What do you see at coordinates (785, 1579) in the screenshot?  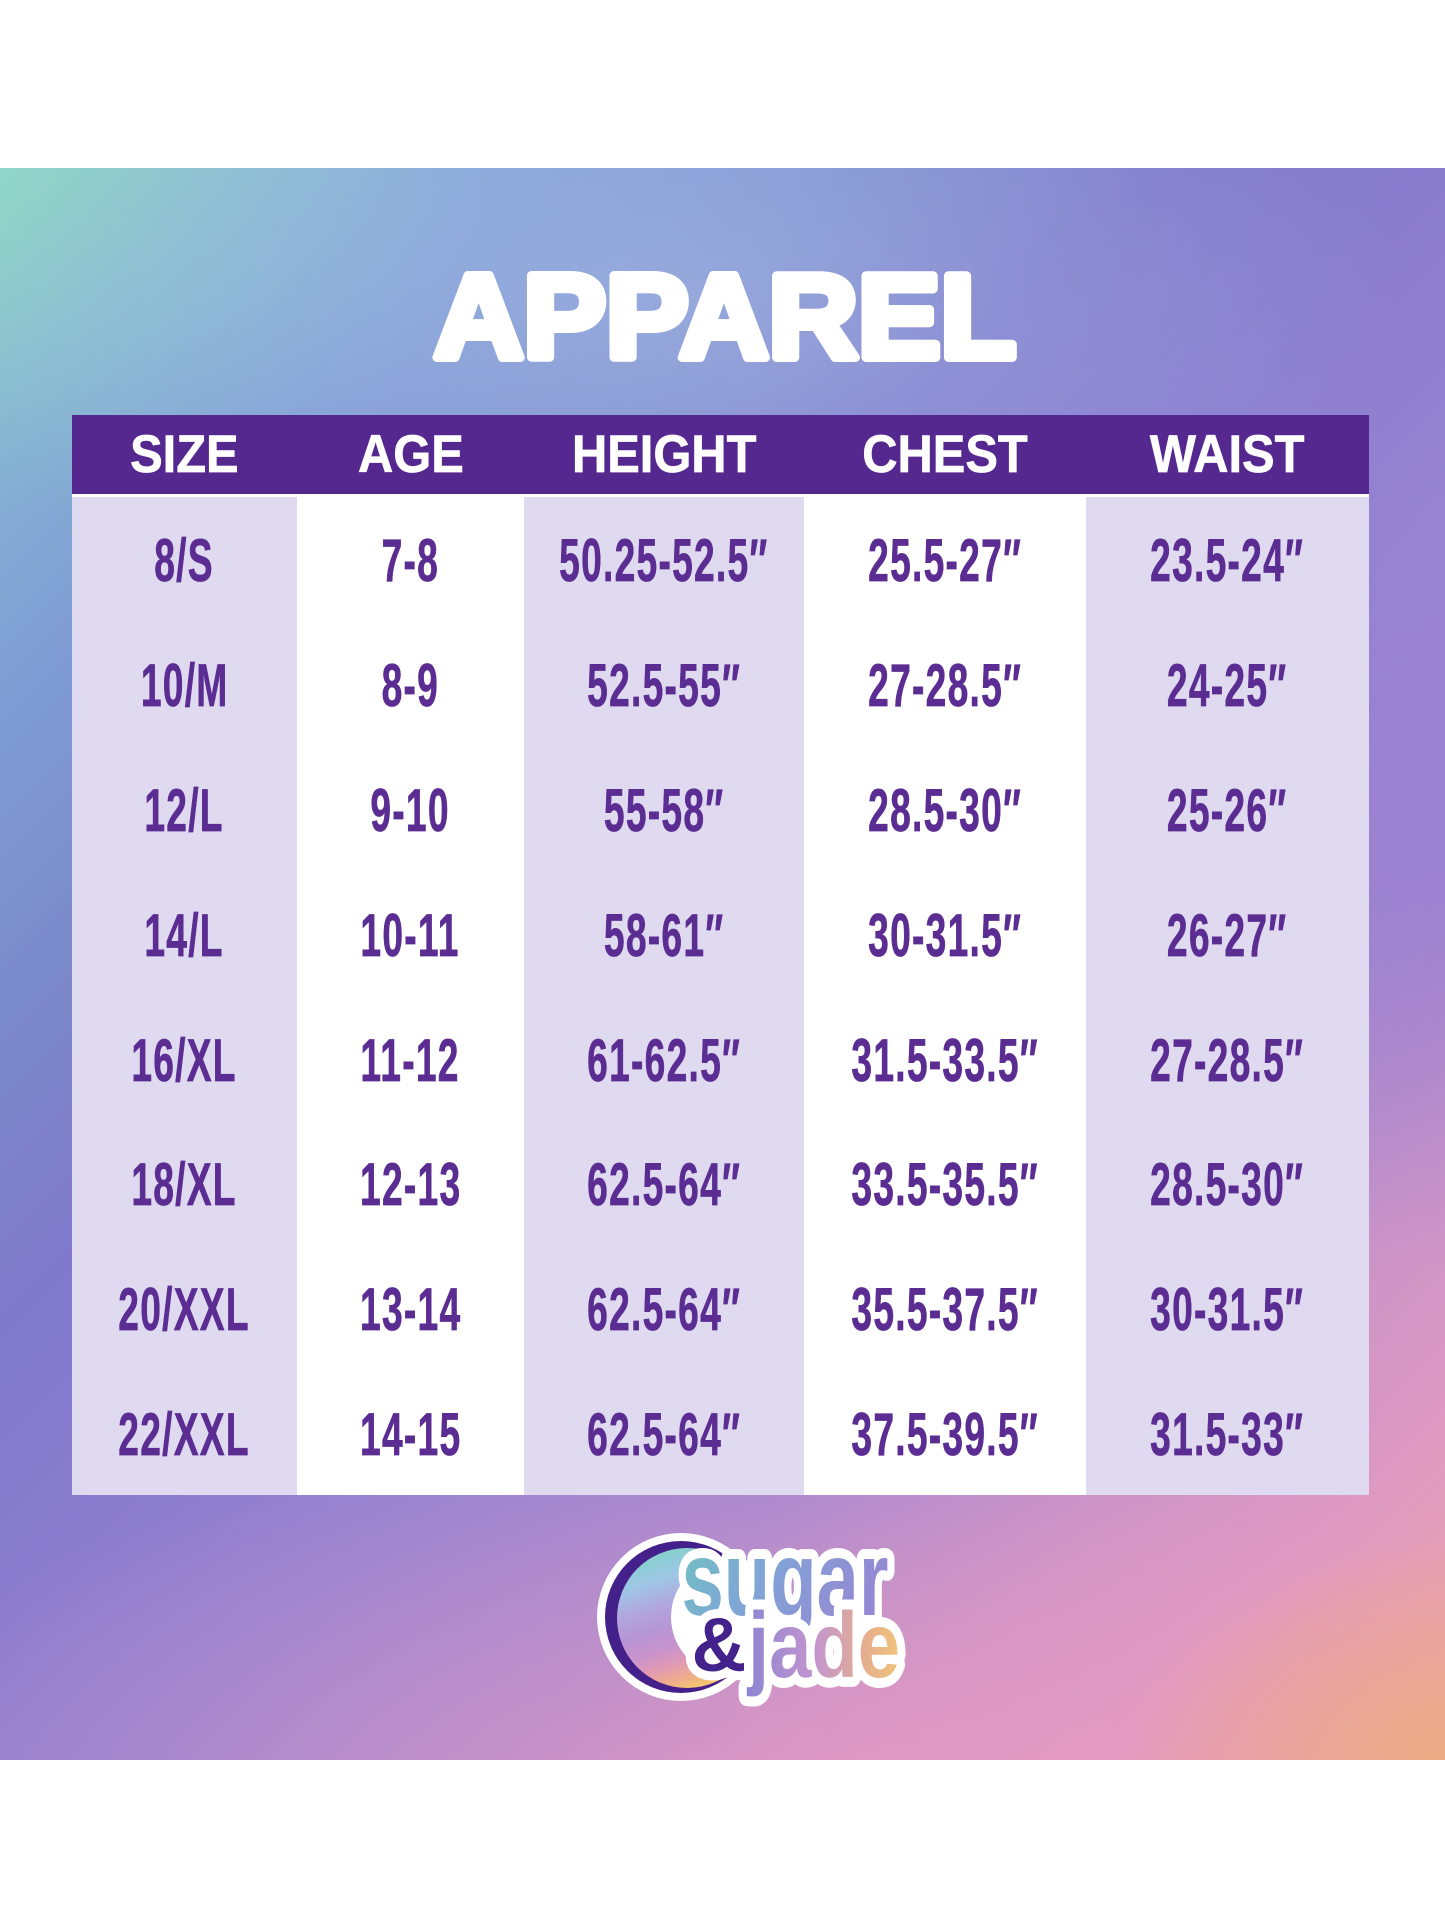 I see `svg-text: sugar` at bounding box center [785, 1579].